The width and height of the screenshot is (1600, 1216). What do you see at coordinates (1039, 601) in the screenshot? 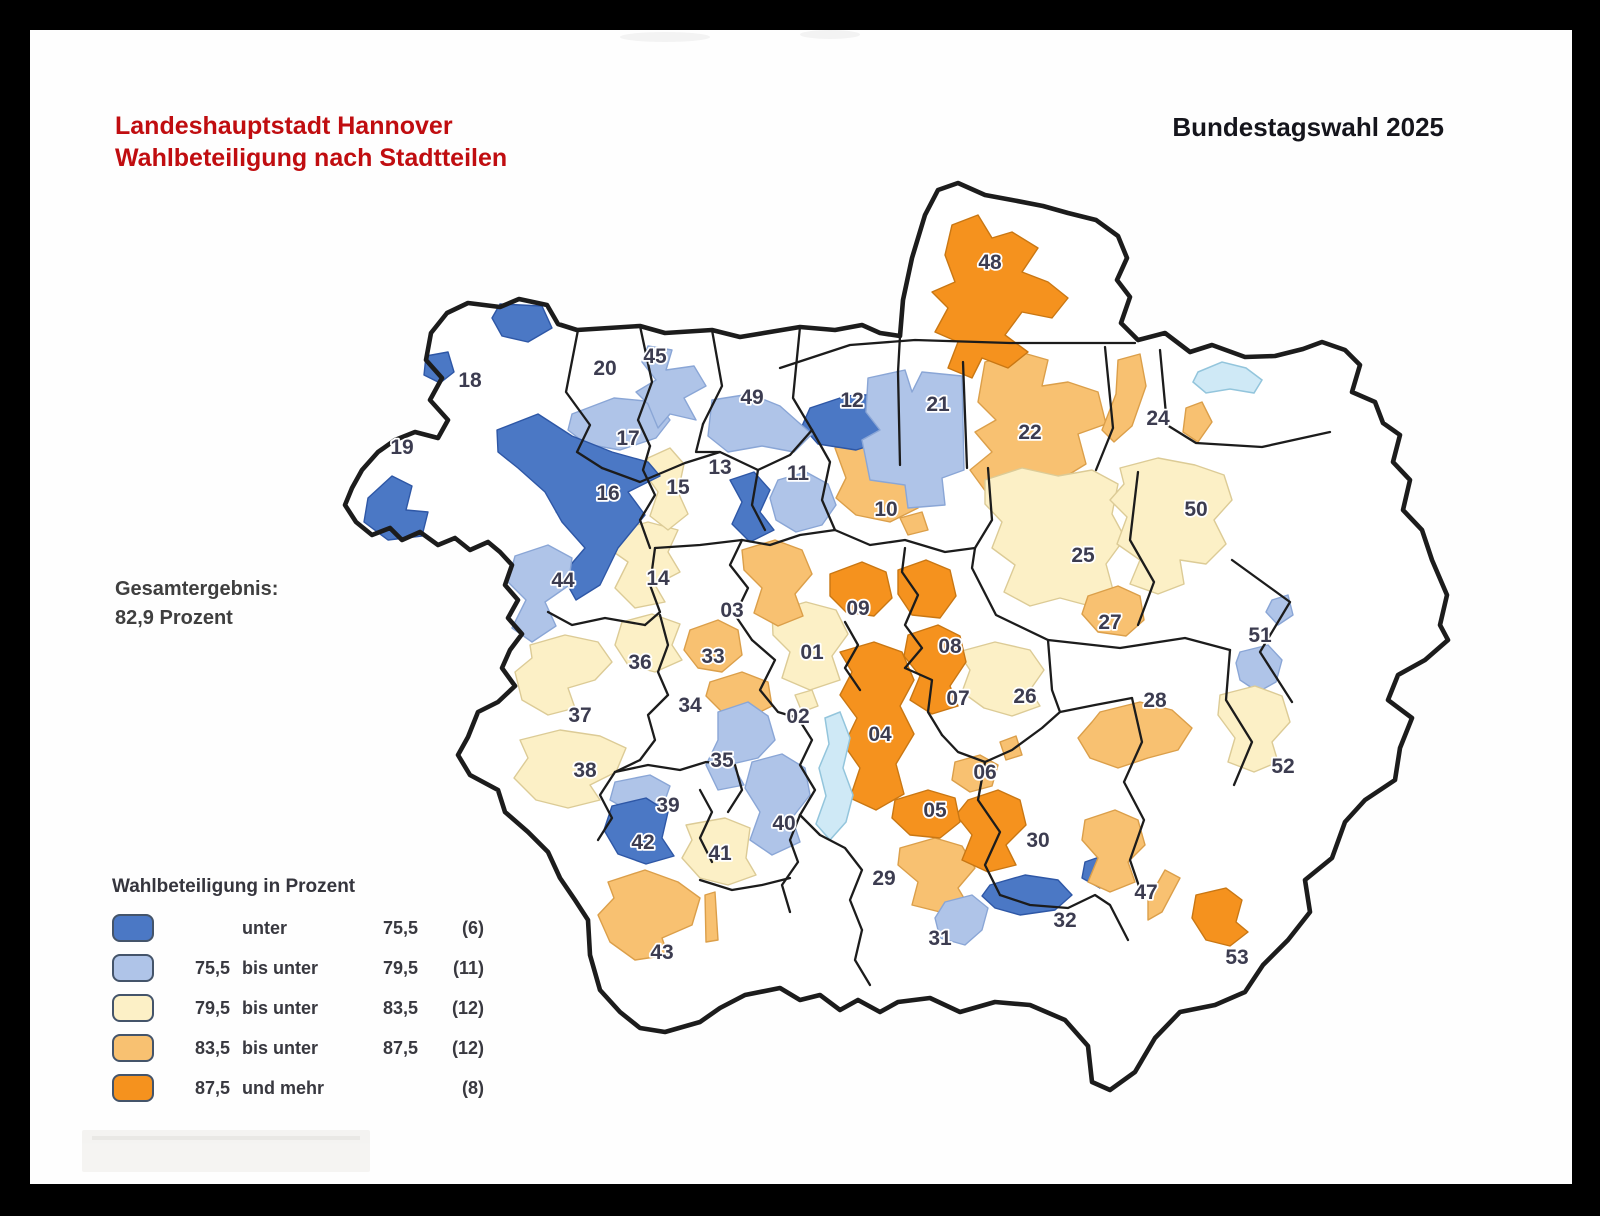
I see `lakes` at bounding box center [1039, 601].